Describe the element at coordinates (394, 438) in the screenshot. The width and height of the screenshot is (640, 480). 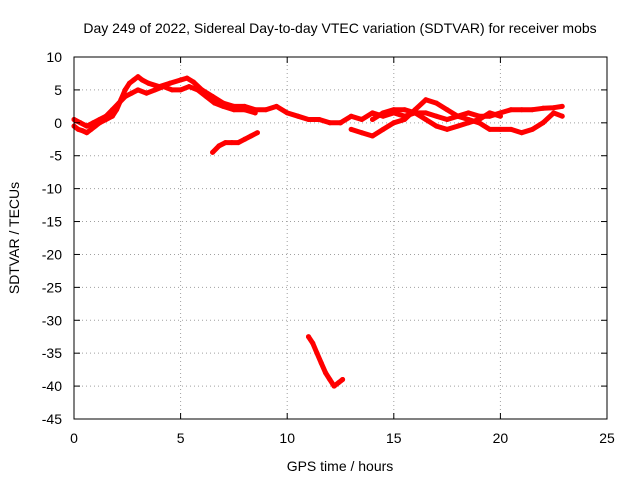
I see `x-tick-label: 15` at that location.